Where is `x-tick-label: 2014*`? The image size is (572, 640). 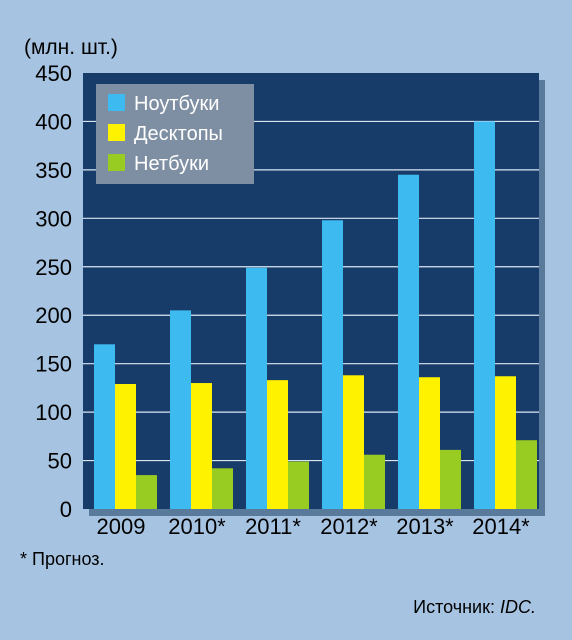 x-tick-label: 2014* is located at coordinates (501, 526).